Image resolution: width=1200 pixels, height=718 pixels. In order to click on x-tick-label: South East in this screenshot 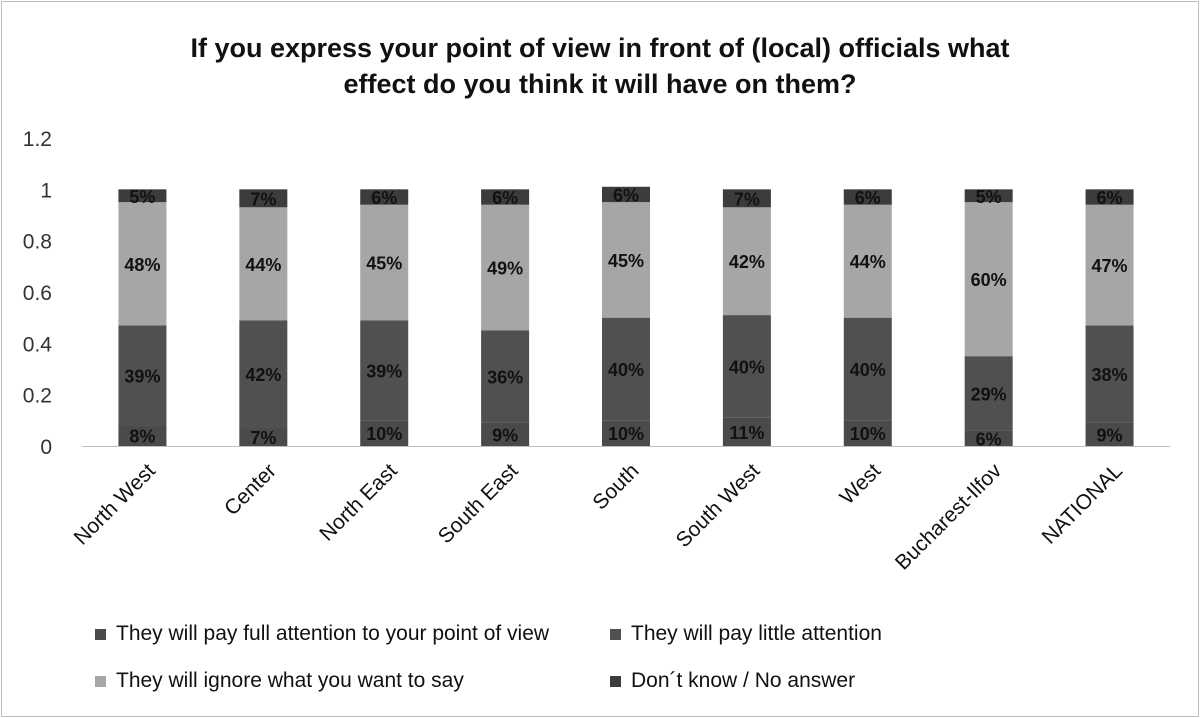, I will do `click(478, 503)`.